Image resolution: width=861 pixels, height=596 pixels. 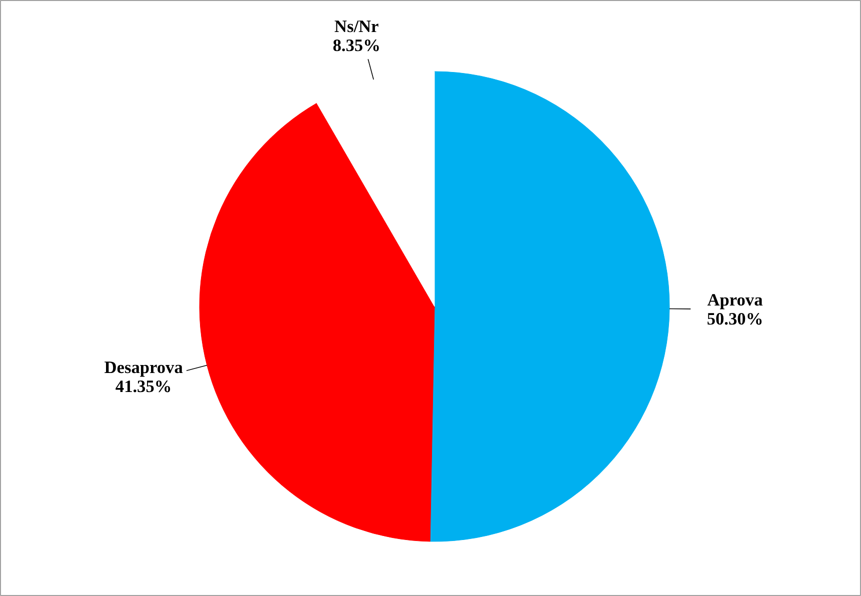 I want to click on data-label: 8.35%, so click(x=356, y=46).